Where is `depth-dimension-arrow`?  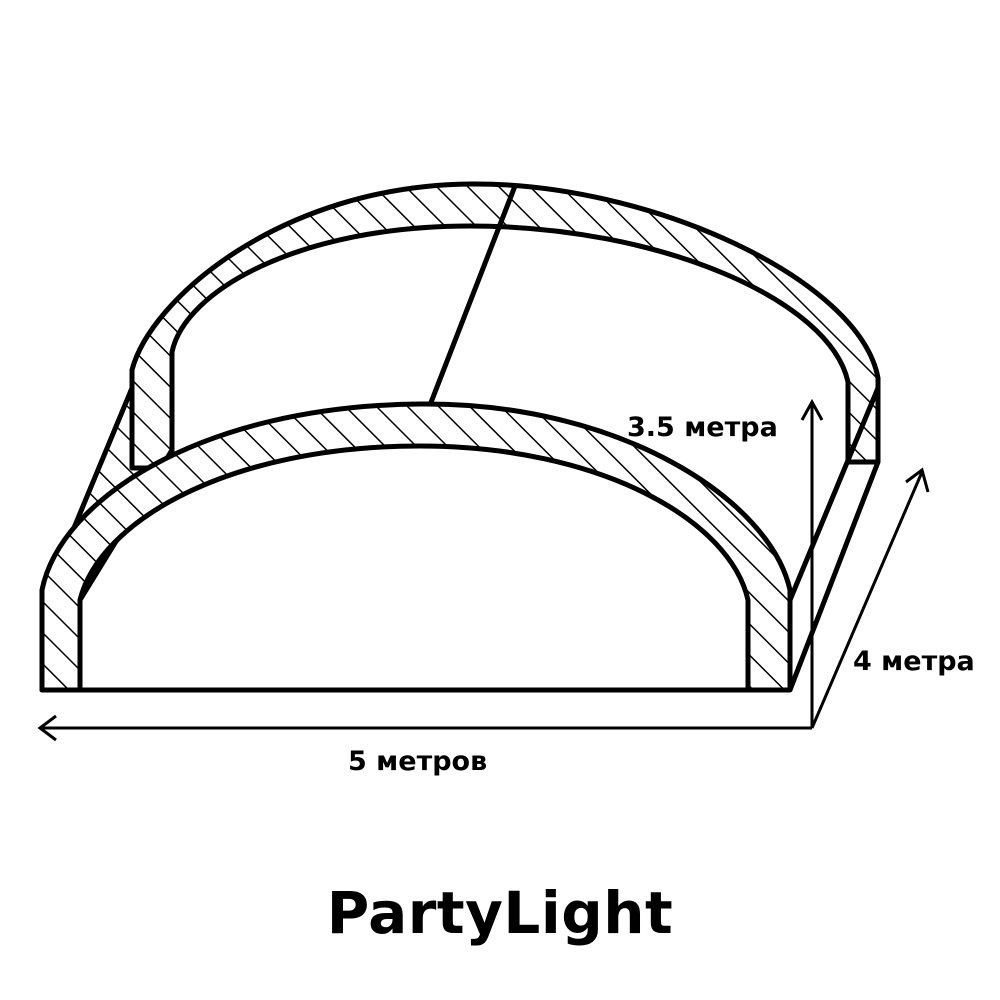 depth-dimension-arrow is located at coordinates (870, 598).